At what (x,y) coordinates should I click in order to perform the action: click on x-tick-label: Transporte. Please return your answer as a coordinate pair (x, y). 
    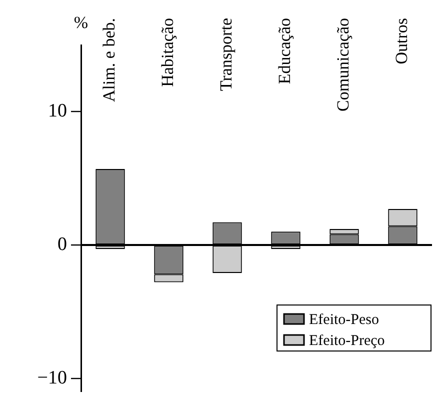
    Looking at the image, I should click on (226, 55).